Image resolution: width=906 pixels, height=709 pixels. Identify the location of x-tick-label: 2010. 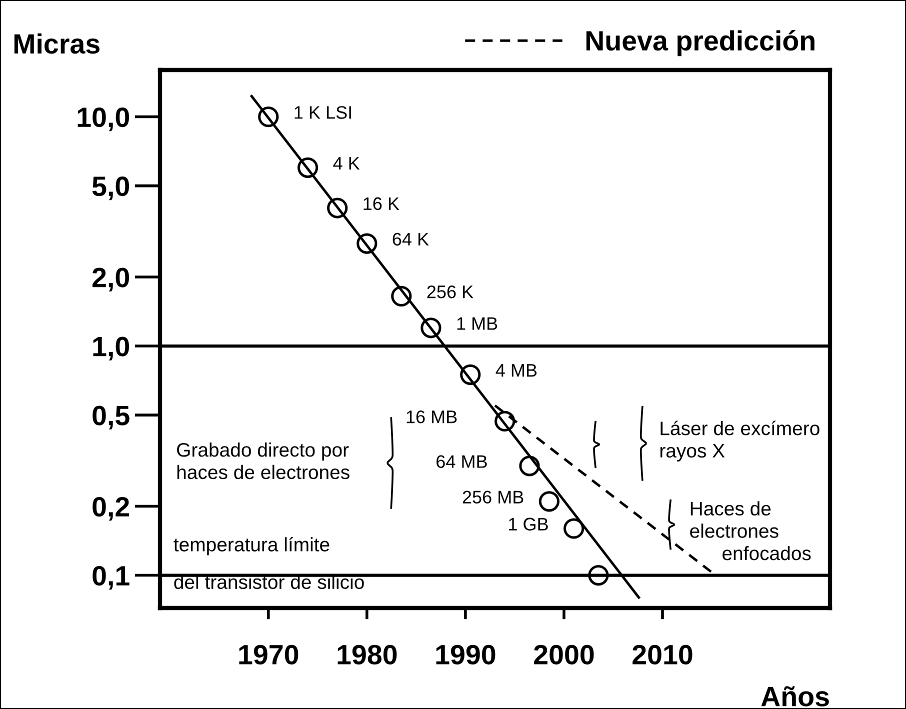
(662, 654).